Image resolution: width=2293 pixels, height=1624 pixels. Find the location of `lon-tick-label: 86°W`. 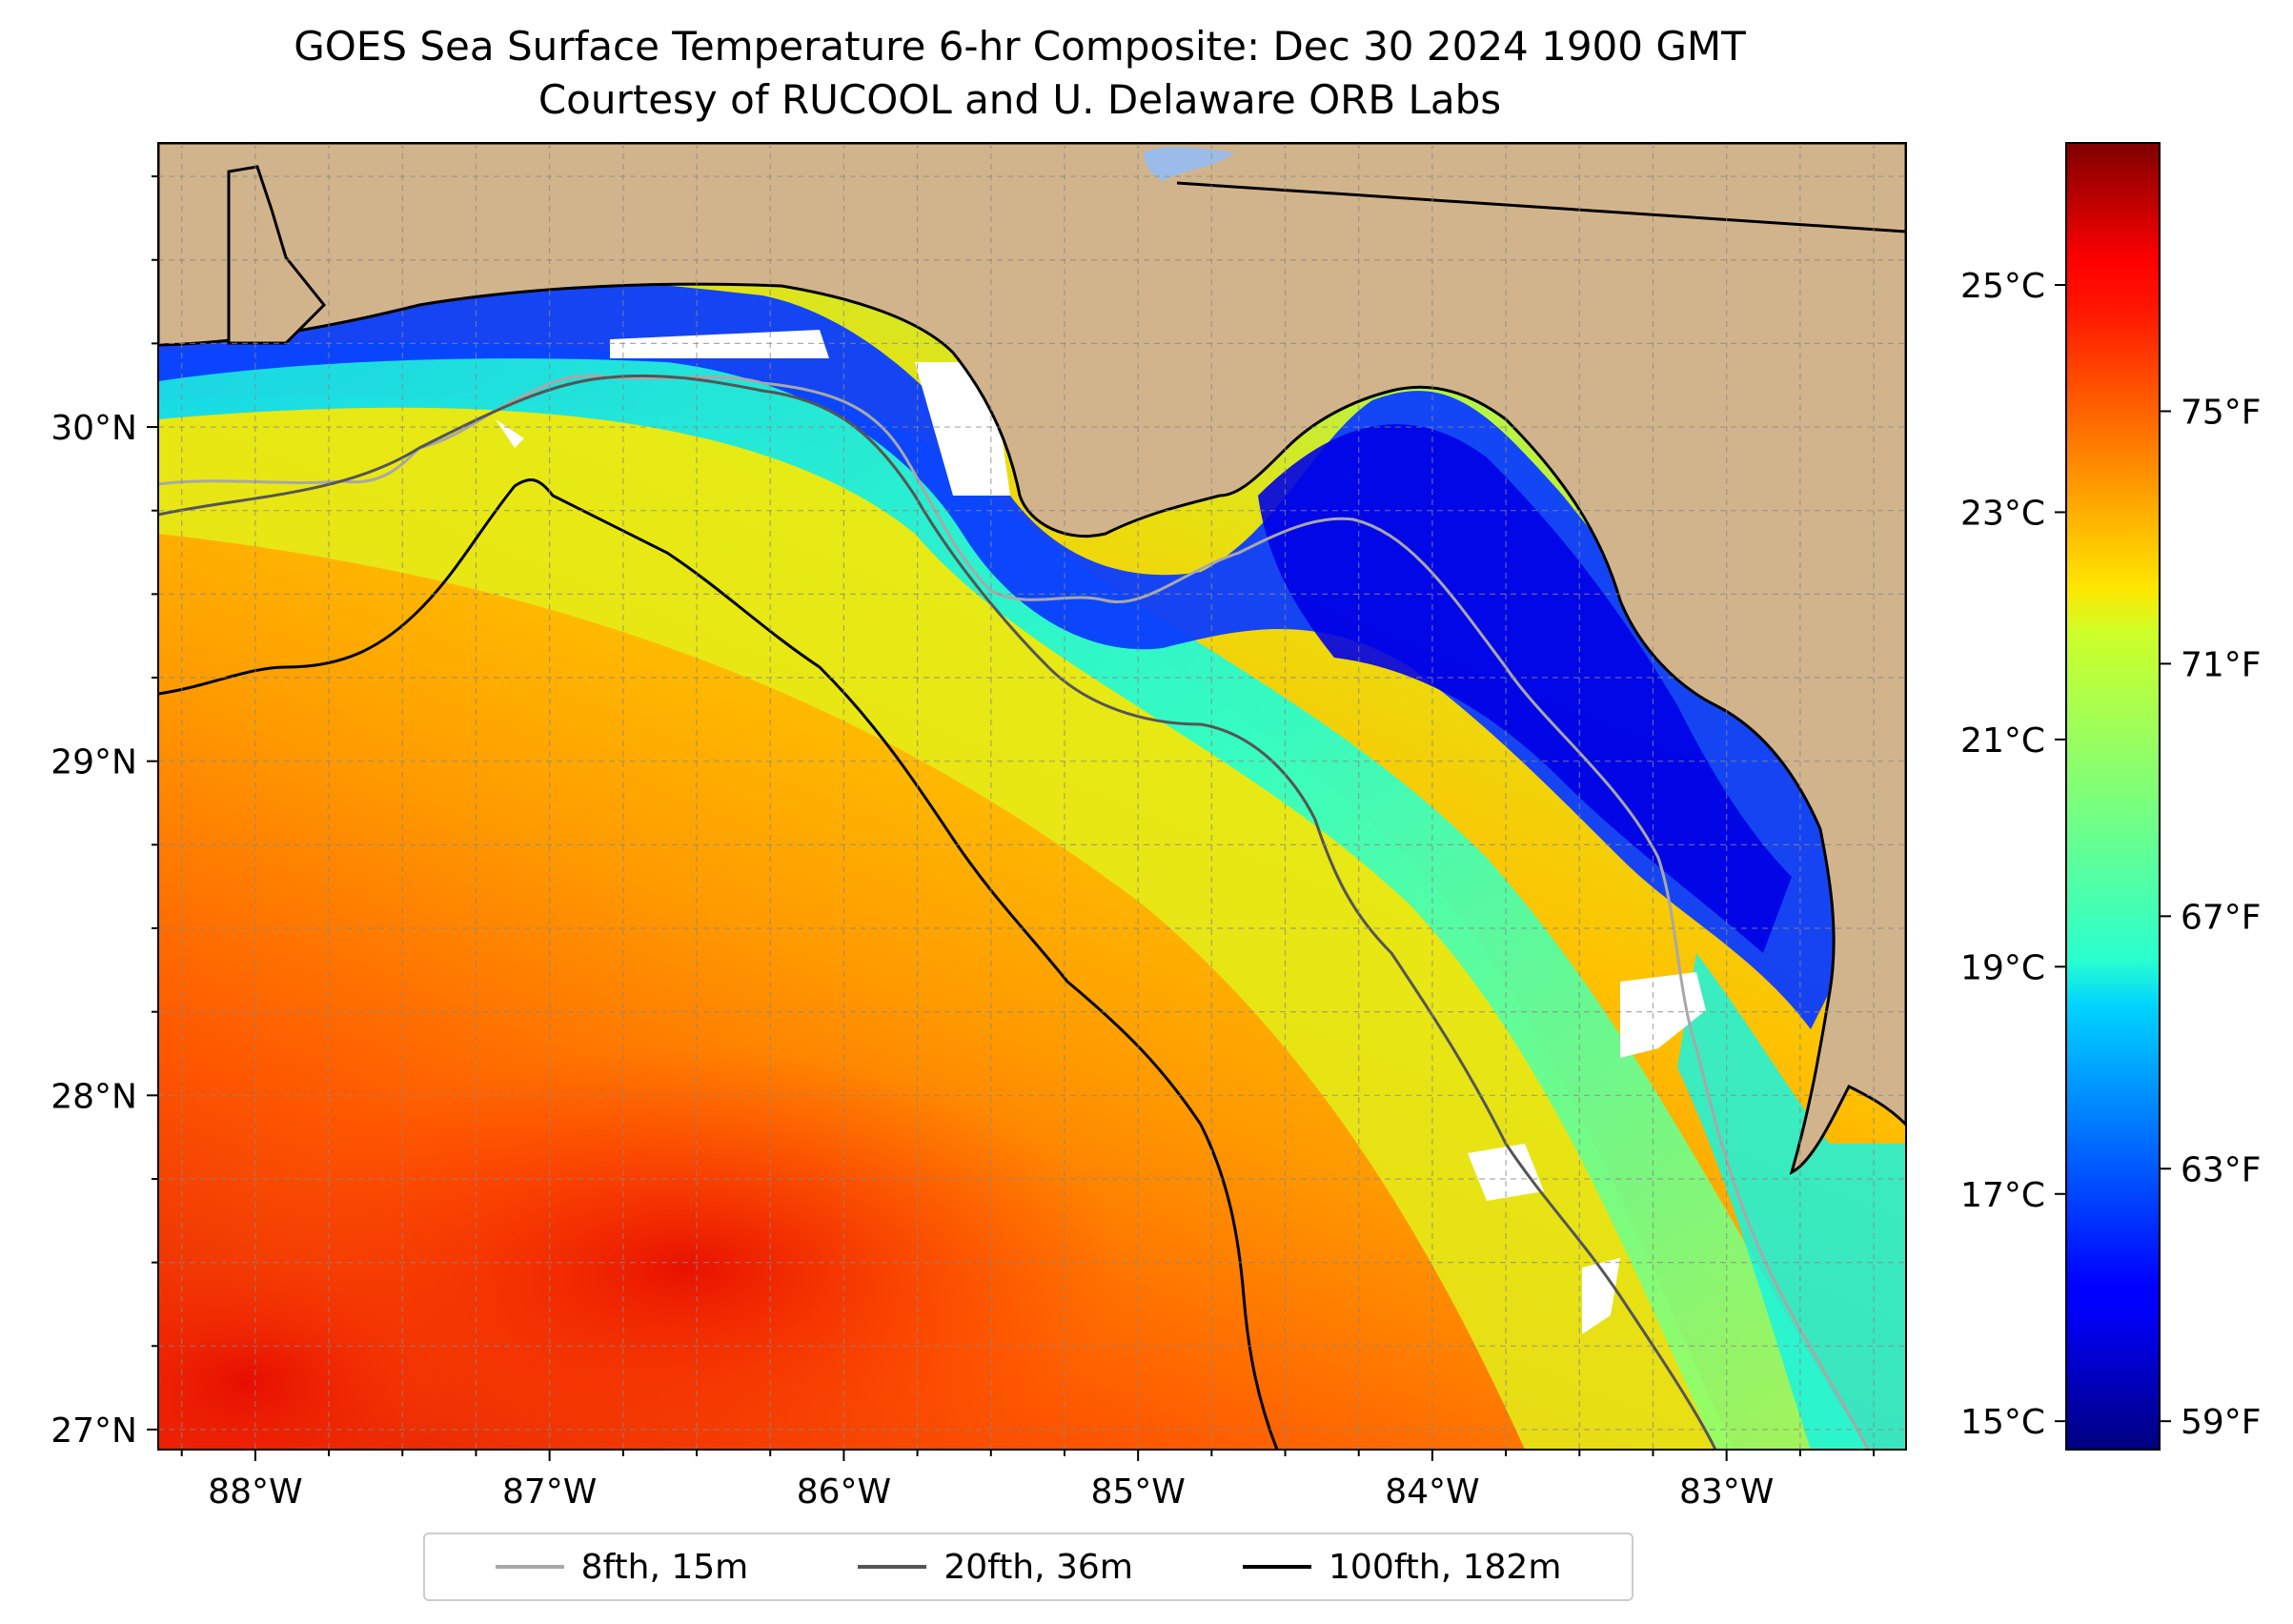

lon-tick-label: 86°W is located at coordinates (844, 1492).